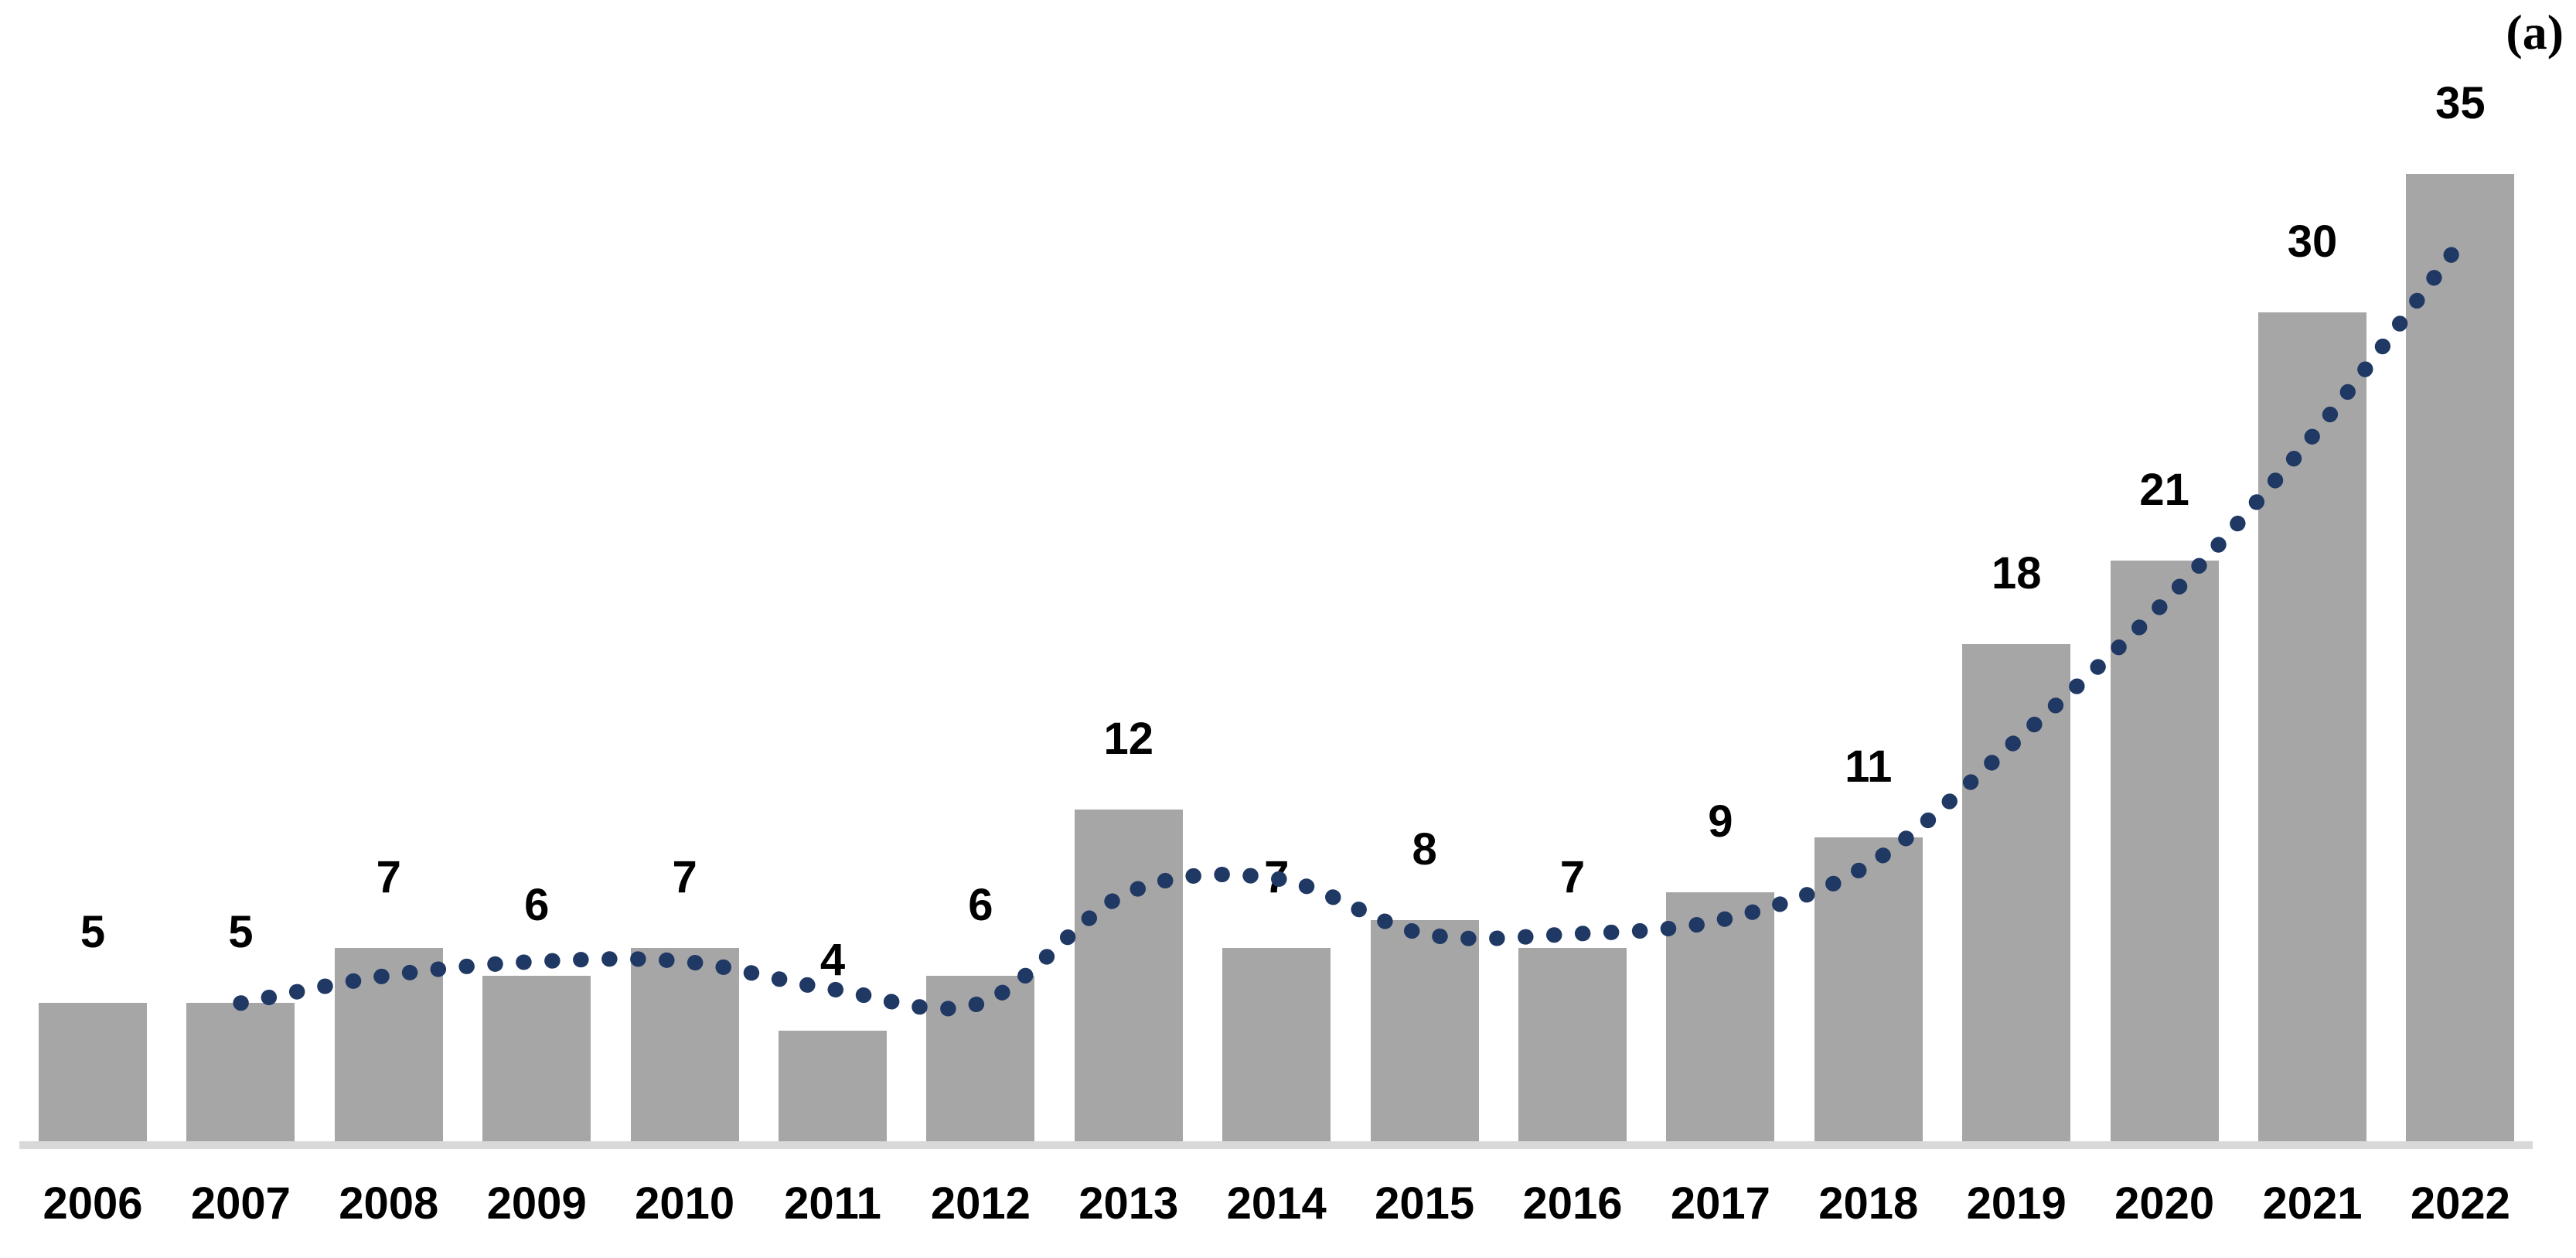  I want to click on x-axis-label: 2018, so click(1868, 1204).